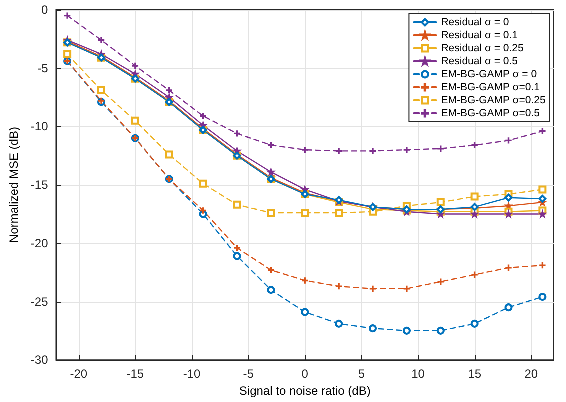 The height and width of the screenshot is (402, 566). Describe the element at coordinates (45, 10) in the screenshot. I see `y-tick-label: 0` at that location.